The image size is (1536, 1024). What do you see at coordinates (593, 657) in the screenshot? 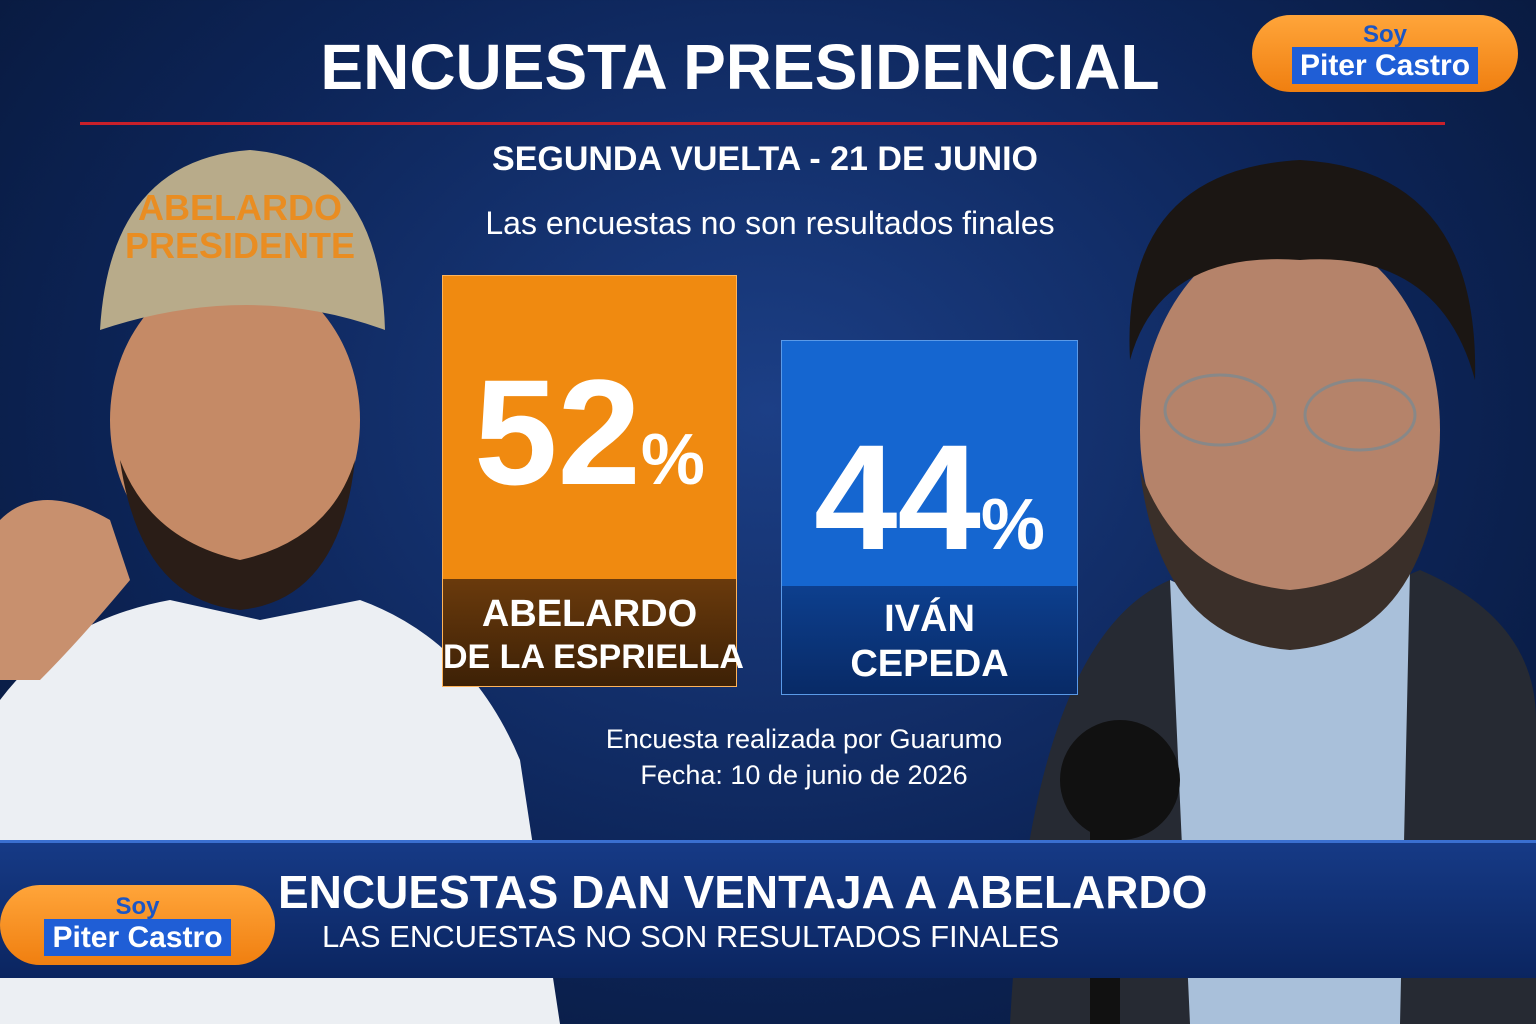
I see `name-line: DE LA ESPRIELLA` at bounding box center [593, 657].